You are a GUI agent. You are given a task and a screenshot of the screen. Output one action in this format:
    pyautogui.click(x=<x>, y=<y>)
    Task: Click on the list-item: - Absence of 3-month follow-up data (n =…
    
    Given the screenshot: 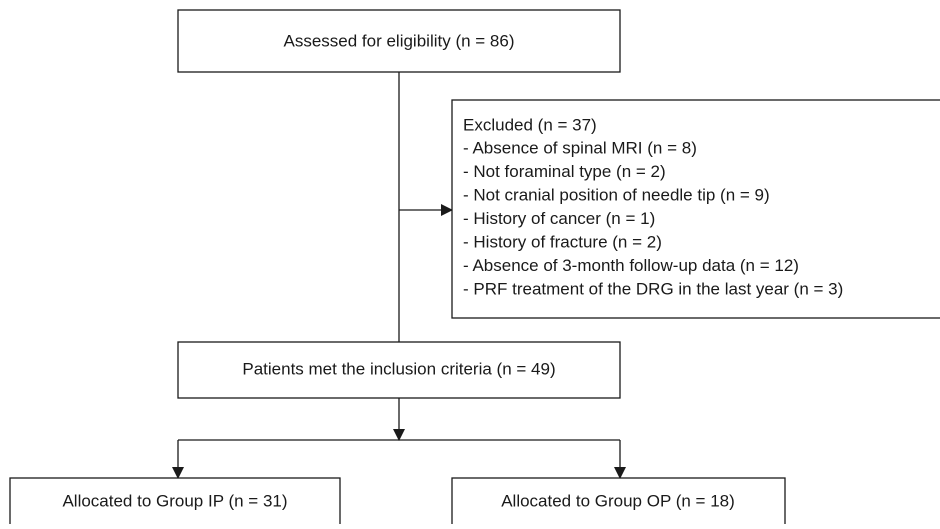 What is the action you would take?
    pyautogui.click(x=631, y=265)
    